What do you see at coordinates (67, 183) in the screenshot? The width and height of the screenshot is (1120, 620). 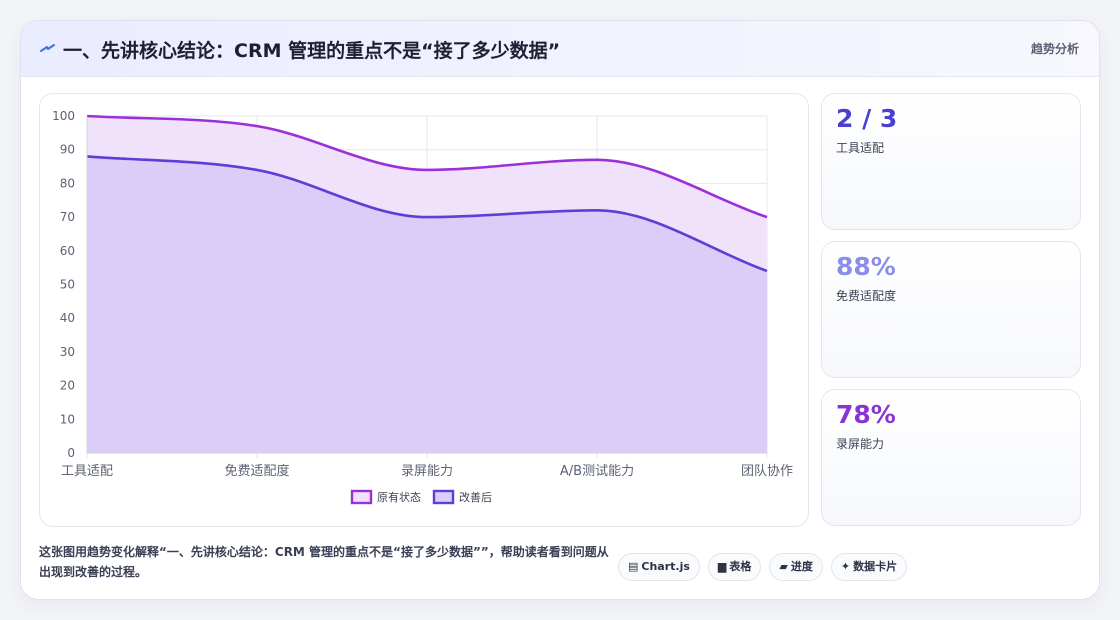 I see `y-tick-label: 80` at bounding box center [67, 183].